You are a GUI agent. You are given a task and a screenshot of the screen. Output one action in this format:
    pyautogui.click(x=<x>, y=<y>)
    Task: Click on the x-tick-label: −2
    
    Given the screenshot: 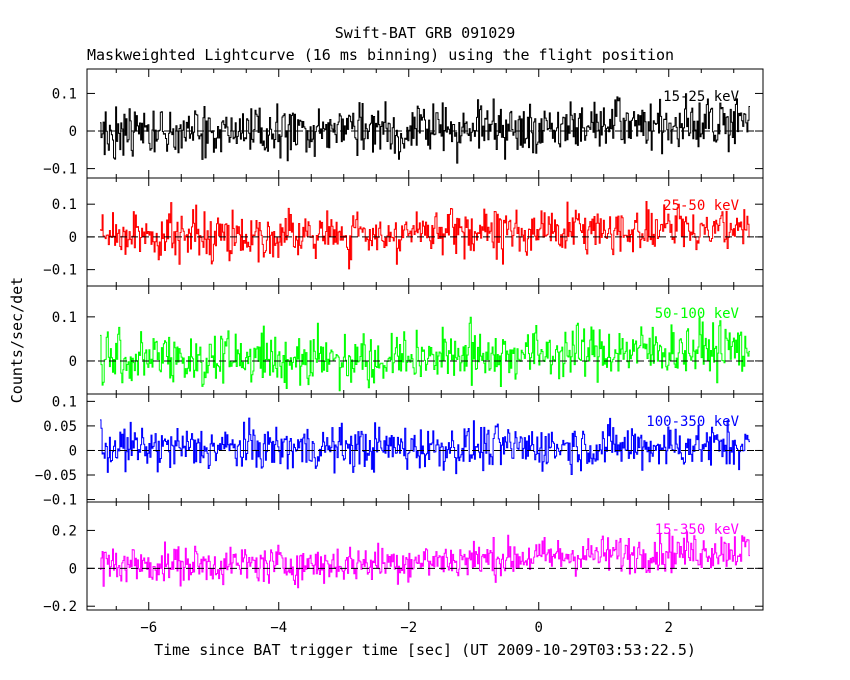 What is the action you would take?
    pyautogui.click(x=408, y=628)
    